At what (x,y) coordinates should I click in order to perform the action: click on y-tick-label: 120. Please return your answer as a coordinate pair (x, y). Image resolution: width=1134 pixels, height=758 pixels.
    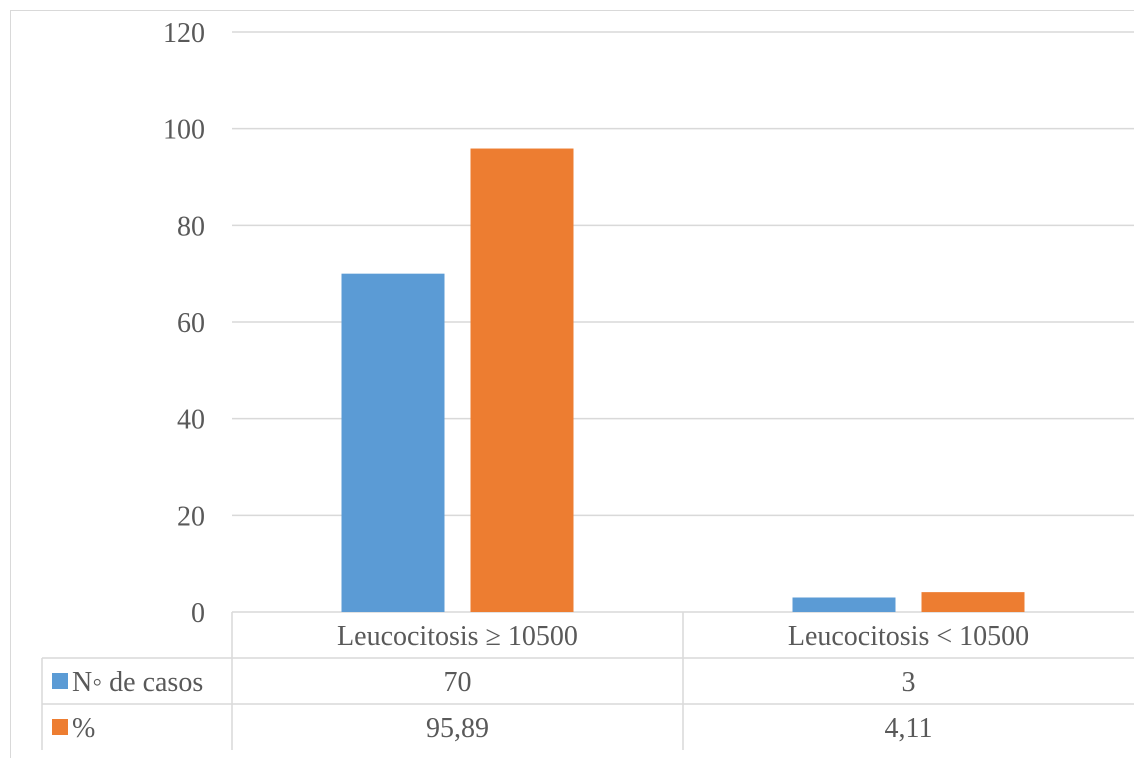
    Looking at the image, I should click on (184, 33).